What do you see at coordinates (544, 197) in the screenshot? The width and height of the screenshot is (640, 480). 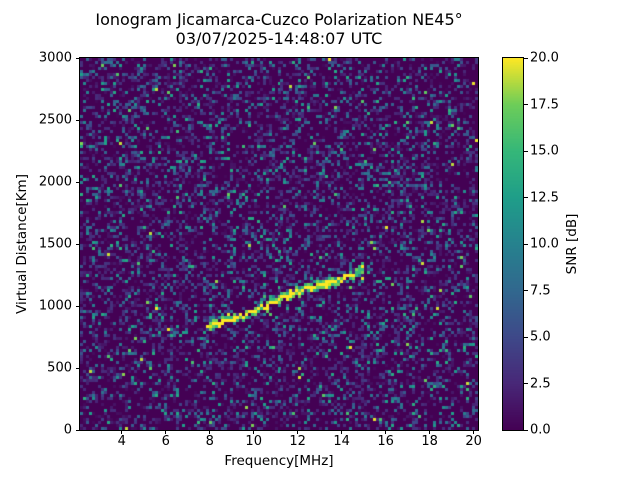 I see `colorbar-tick-label: 12.5` at bounding box center [544, 197].